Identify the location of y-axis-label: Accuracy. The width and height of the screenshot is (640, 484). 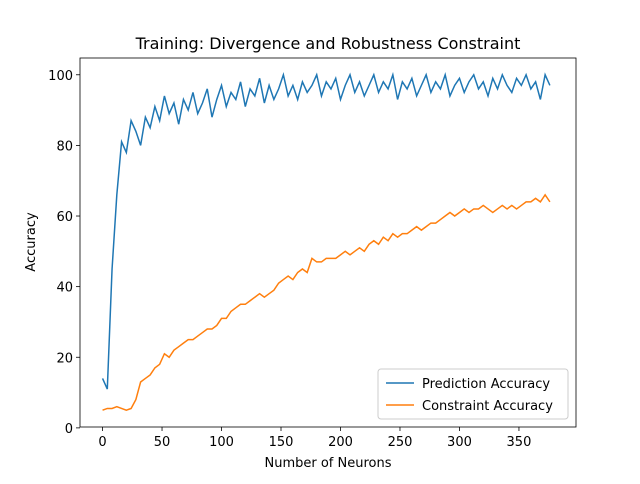
(31, 242).